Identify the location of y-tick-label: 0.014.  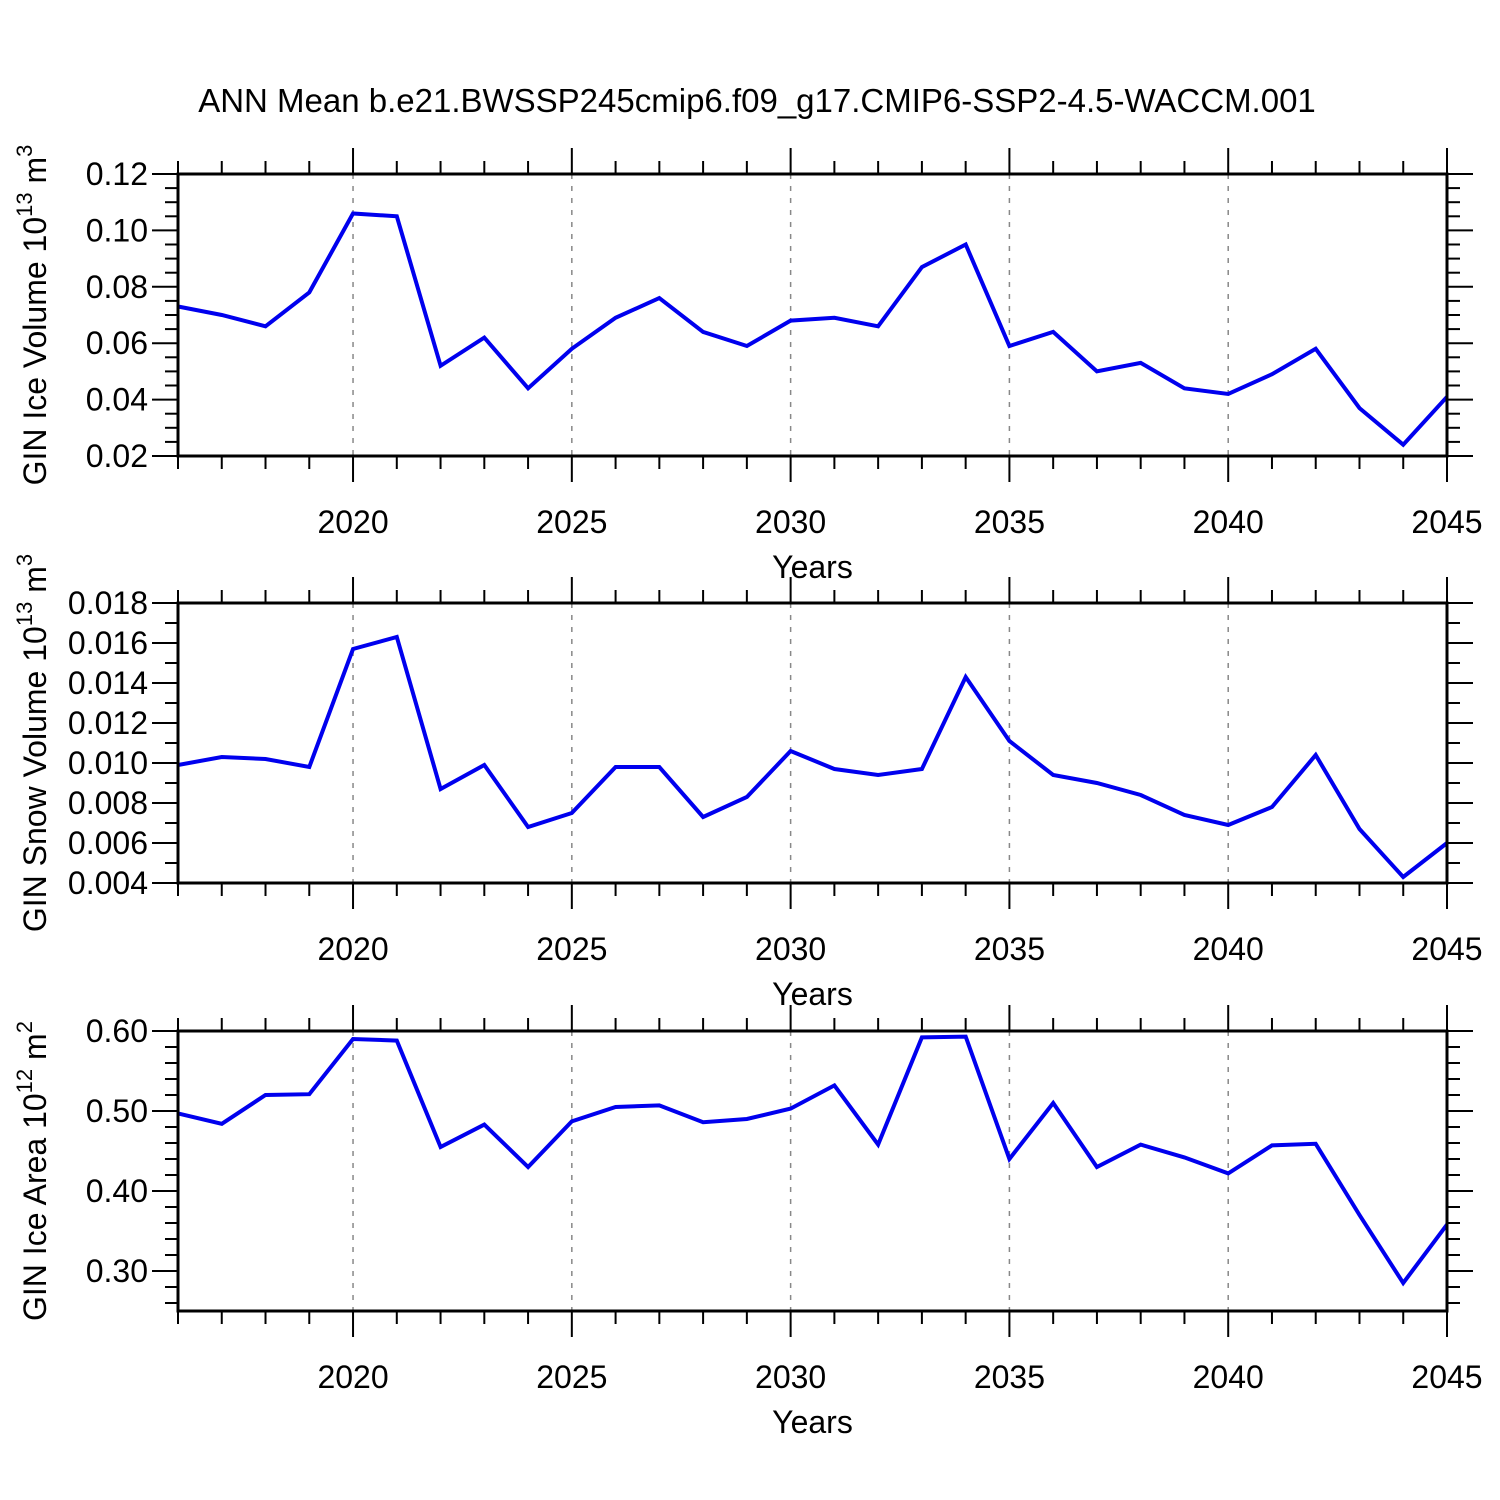
(108, 683).